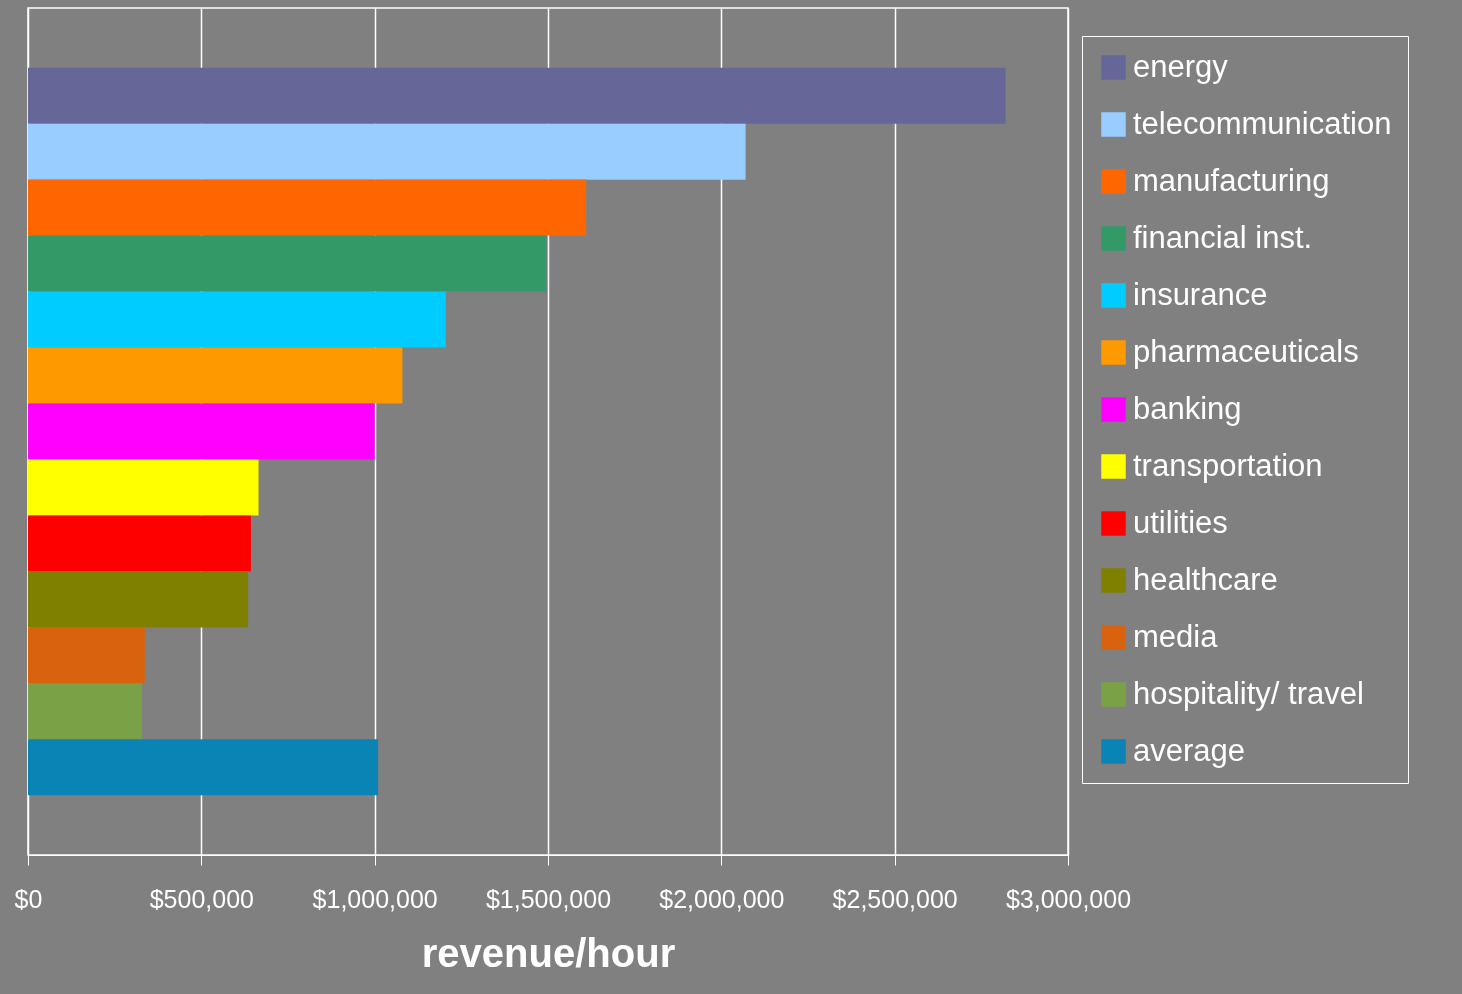 The image size is (1462, 994). I want to click on x-tick-label: $3,000,000, so click(1068, 898).